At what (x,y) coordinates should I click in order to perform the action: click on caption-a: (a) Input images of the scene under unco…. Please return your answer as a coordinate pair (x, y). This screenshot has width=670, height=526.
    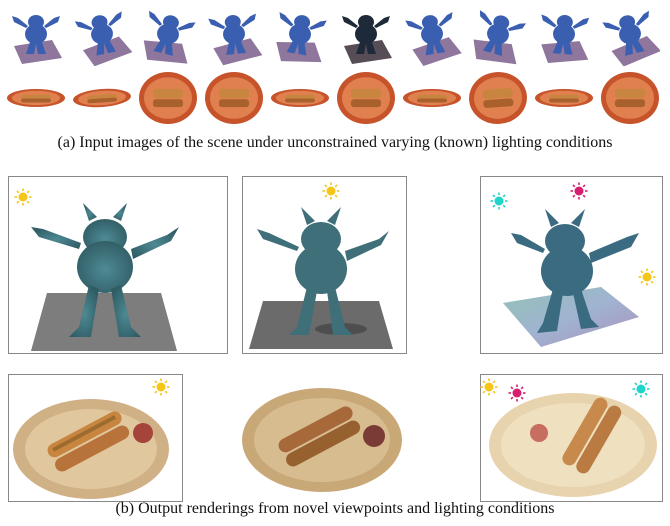
    Looking at the image, I should click on (335, 142).